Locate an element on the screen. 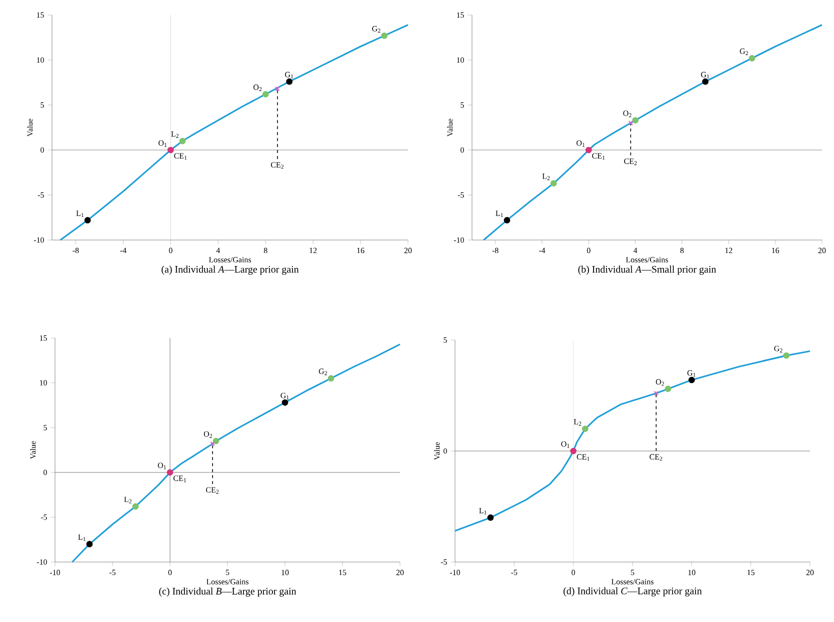 The height and width of the screenshot is (622, 834). text: (a) Individual A—Large prior gain is located at coordinates (230, 270).